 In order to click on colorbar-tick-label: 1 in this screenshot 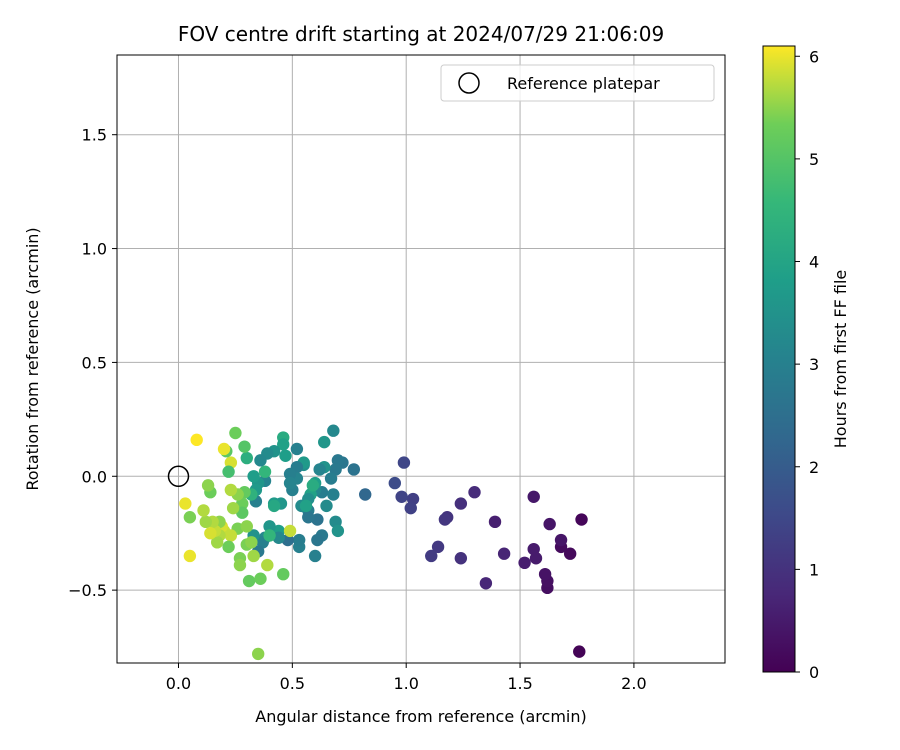, I will do `click(814, 569)`.